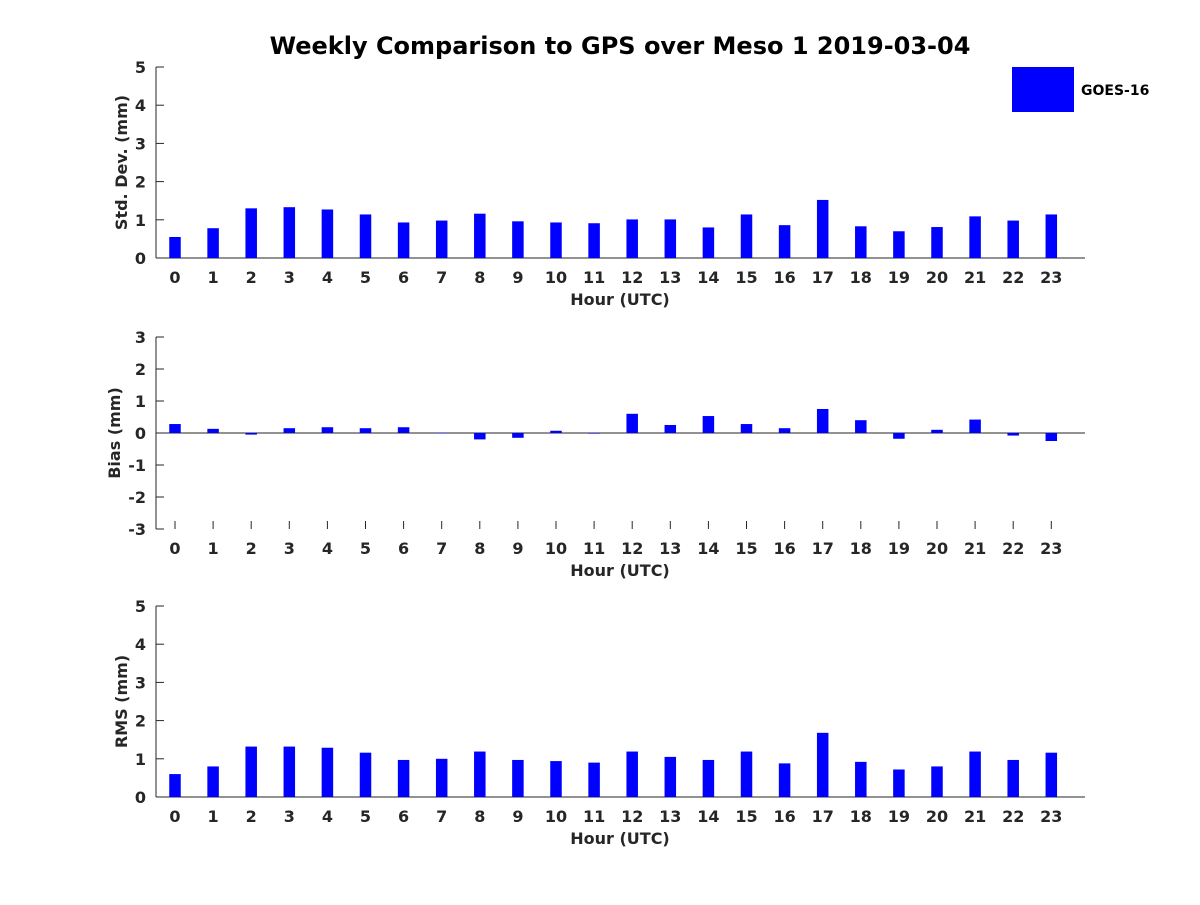  What do you see at coordinates (1115, 91) in the screenshot?
I see `legend-label: GOES-16` at bounding box center [1115, 91].